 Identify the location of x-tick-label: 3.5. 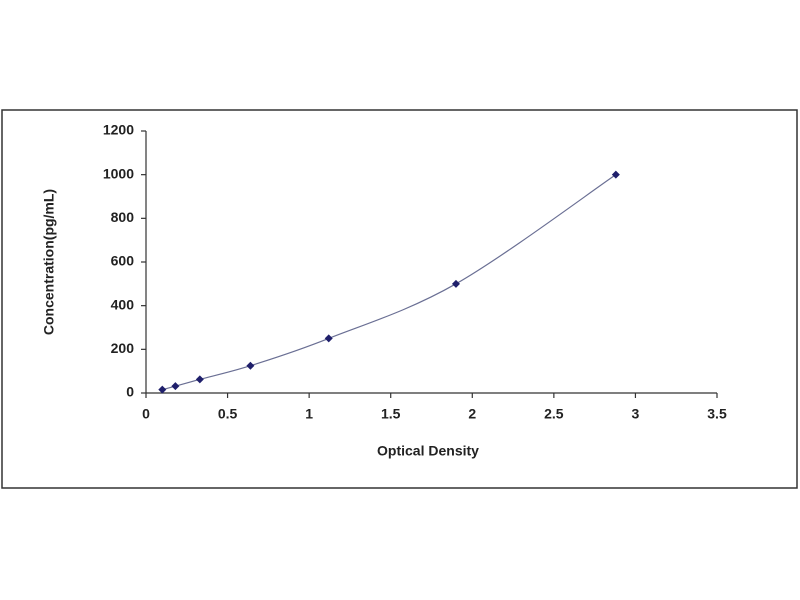
(717, 414).